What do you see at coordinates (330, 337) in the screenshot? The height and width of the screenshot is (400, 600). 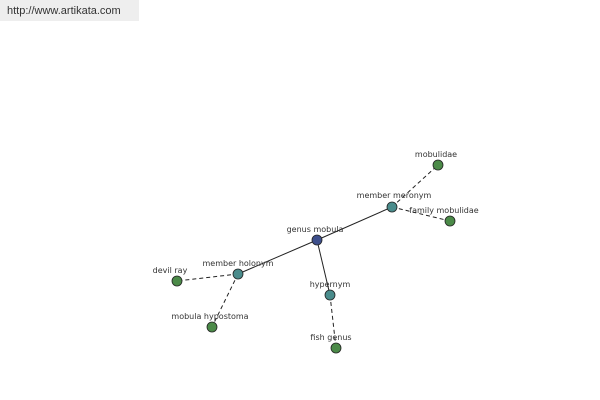 I see `node-label: fish genus` at bounding box center [330, 337].